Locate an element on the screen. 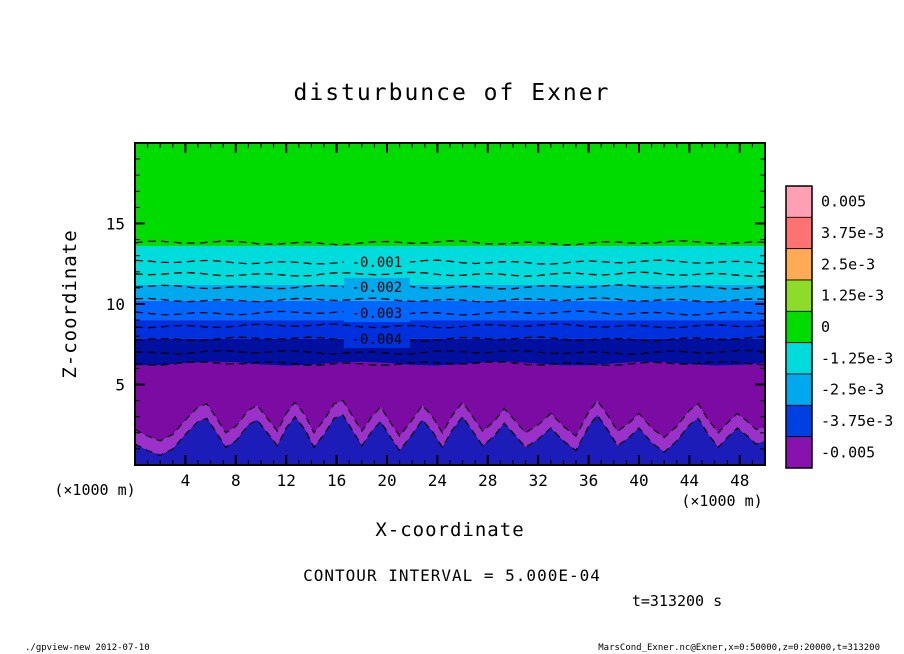 The height and width of the screenshot is (654, 904). x-tick-label: 48 is located at coordinates (739, 480).